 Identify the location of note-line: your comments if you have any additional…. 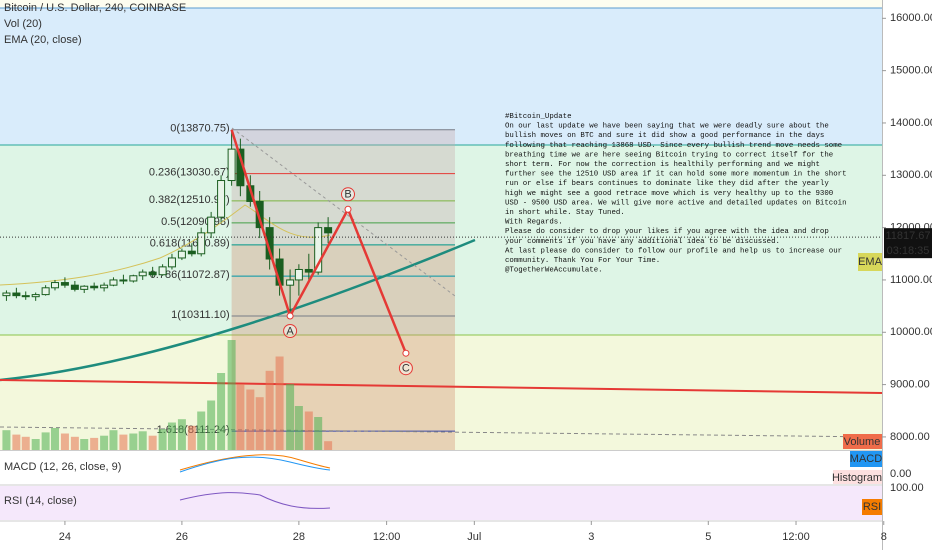
(642, 242).